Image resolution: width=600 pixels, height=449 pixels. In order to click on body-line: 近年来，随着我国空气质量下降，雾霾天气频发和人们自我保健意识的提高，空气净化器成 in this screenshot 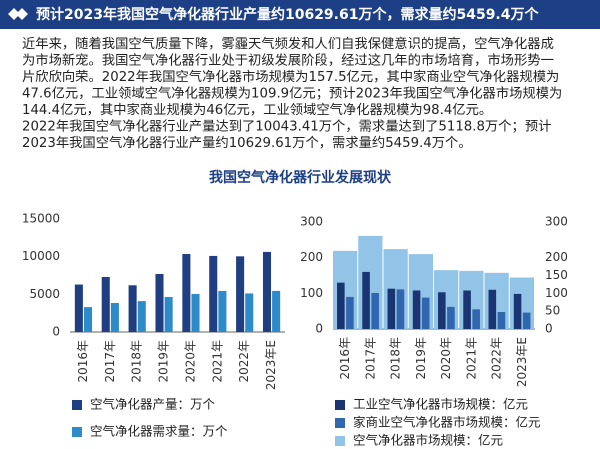, I will do `click(288, 43)`.